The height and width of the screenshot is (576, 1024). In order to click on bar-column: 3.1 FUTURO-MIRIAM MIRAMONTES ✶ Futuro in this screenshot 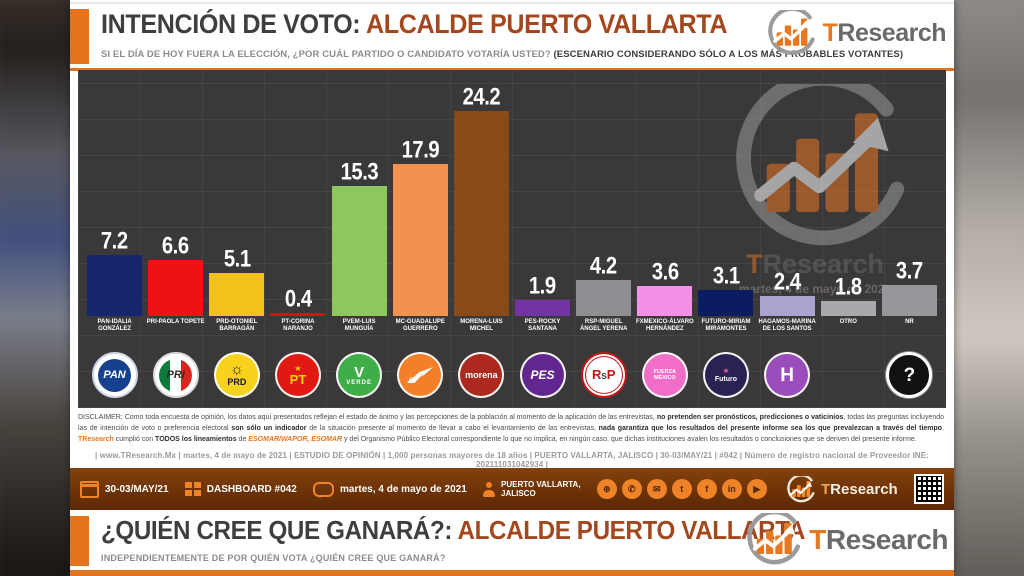, I will do `click(725, 239)`.